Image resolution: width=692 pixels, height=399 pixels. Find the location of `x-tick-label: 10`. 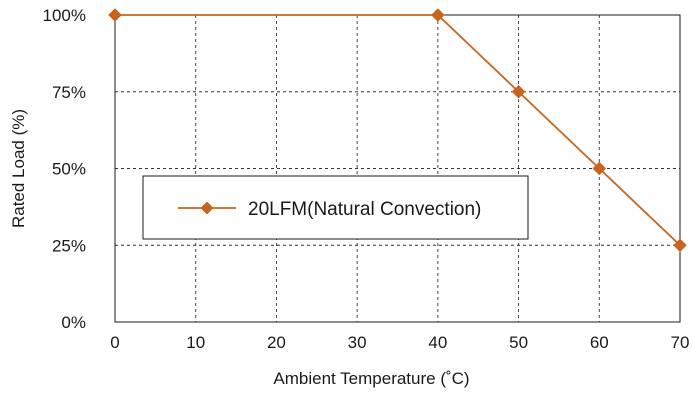

x-tick-label: 10 is located at coordinates (195, 342).